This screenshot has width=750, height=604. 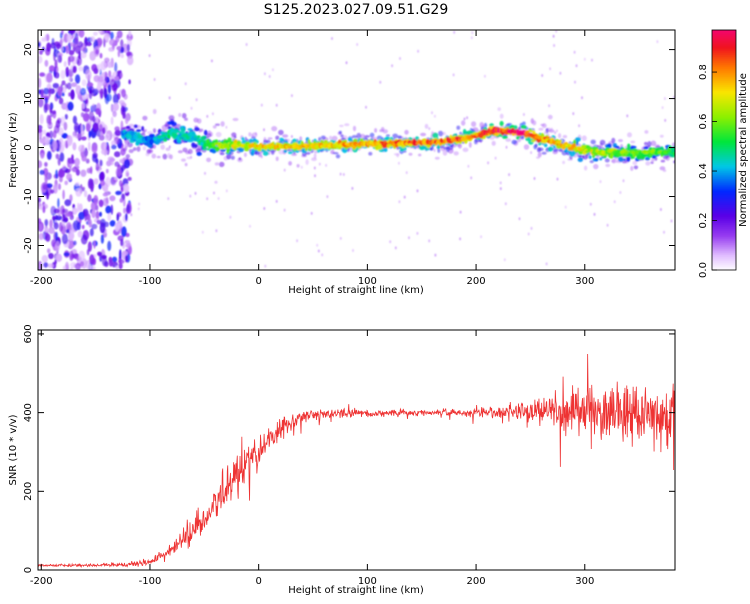 What do you see at coordinates (367, 581) in the screenshot?
I see `snr-x-tick-label: 100` at bounding box center [367, 581].